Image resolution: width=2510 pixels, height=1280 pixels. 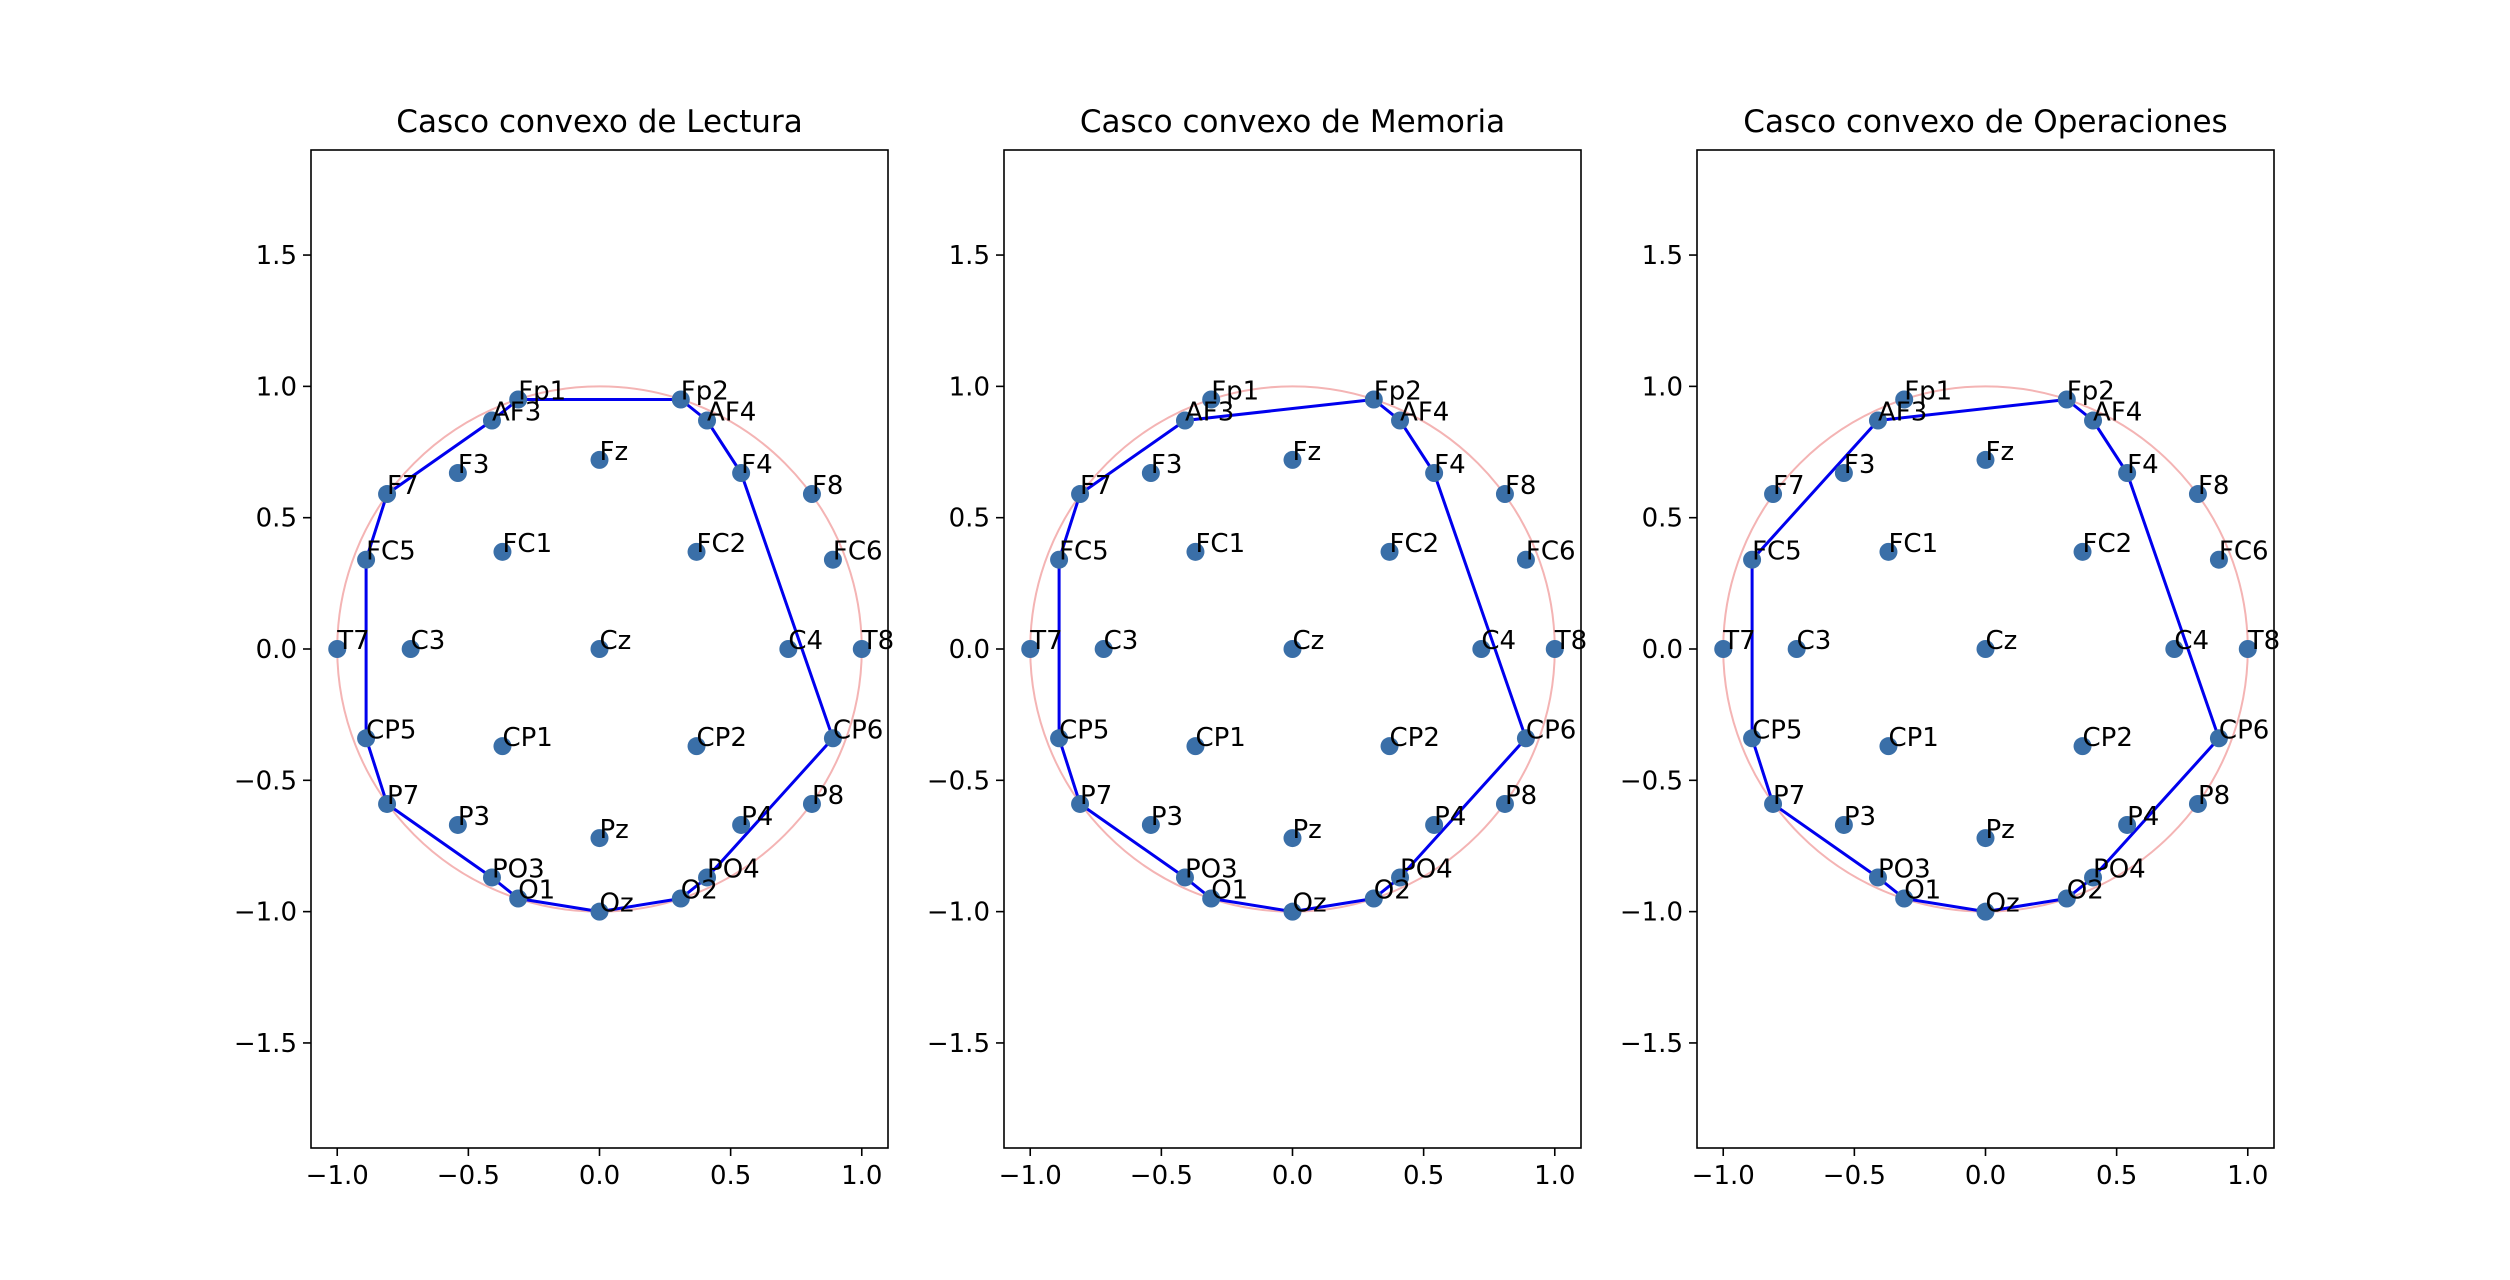 What do you see at coordinates (2082, 551) in the screenshot?
I see `electrode-point-fc2` at bounding box center [2082, 551].